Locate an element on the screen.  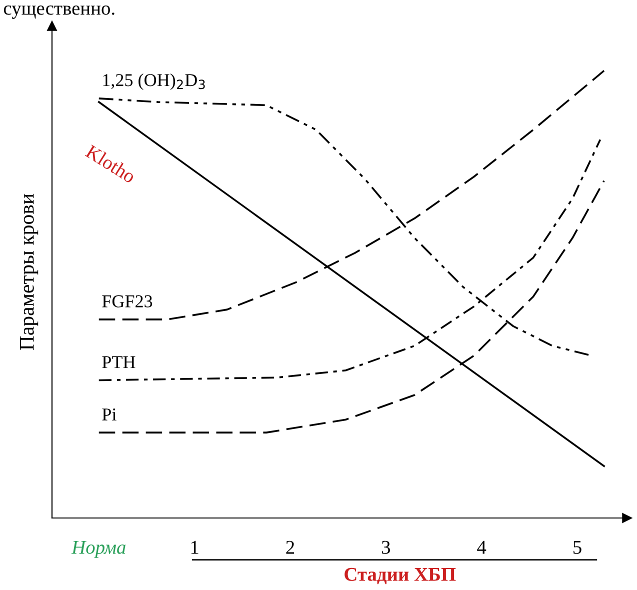
x-tick-label: 1 is located at coordinates (194, 547).